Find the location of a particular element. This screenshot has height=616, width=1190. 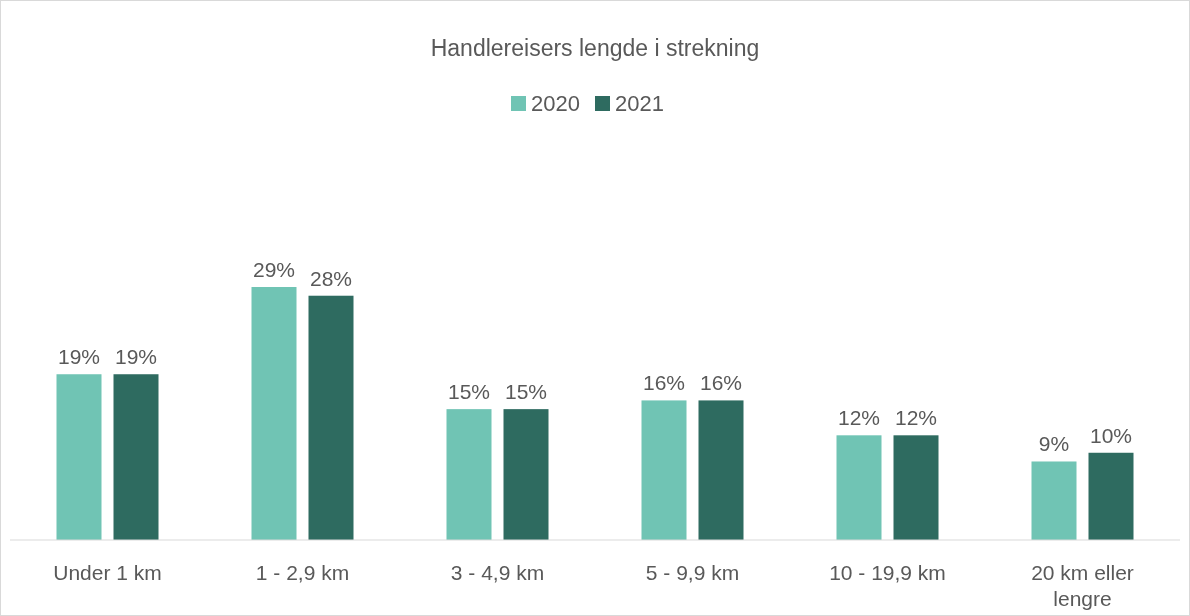

x-tick-label: 1 - 2,9 km is located at coordinates (302, 572).